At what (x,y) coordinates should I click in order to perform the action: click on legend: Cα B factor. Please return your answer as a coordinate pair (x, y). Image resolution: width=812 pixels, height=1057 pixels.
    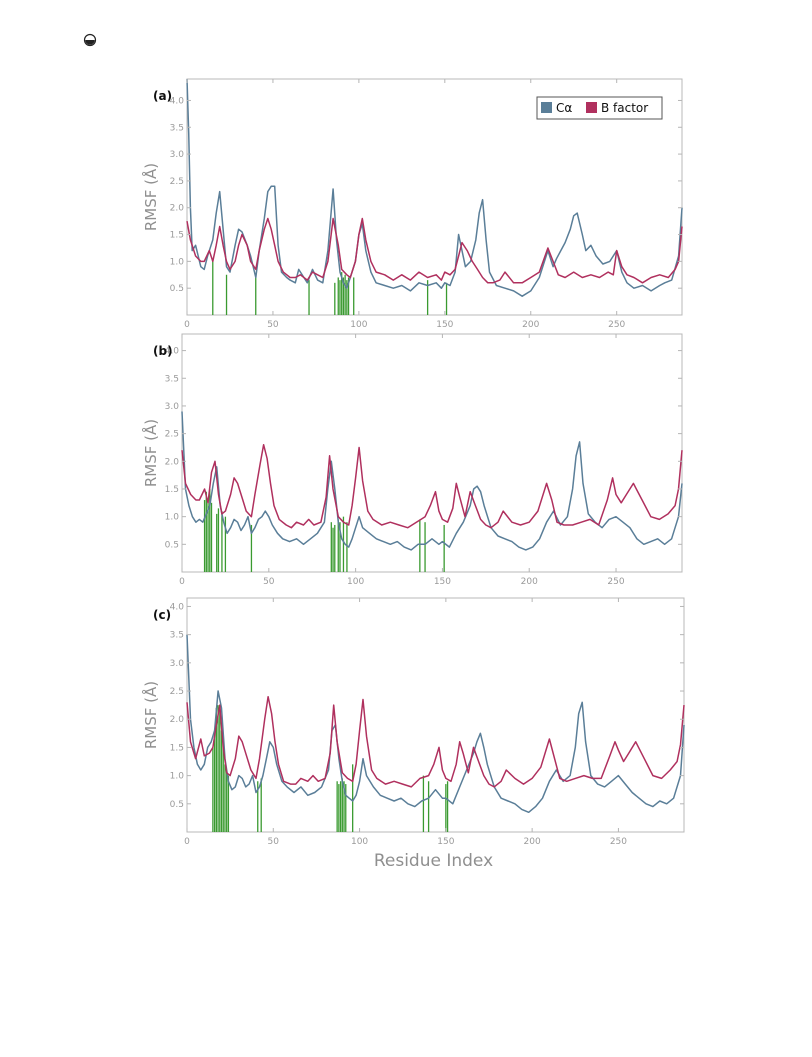
    Looking at the image, I should click on (599, 108).